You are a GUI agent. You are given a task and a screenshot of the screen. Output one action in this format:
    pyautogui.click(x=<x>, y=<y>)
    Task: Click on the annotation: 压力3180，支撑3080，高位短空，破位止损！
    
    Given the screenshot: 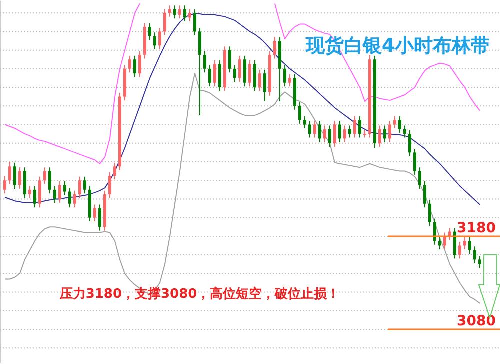 What is the action you would take?
    pyautogui.click(x=199, y=294)
    